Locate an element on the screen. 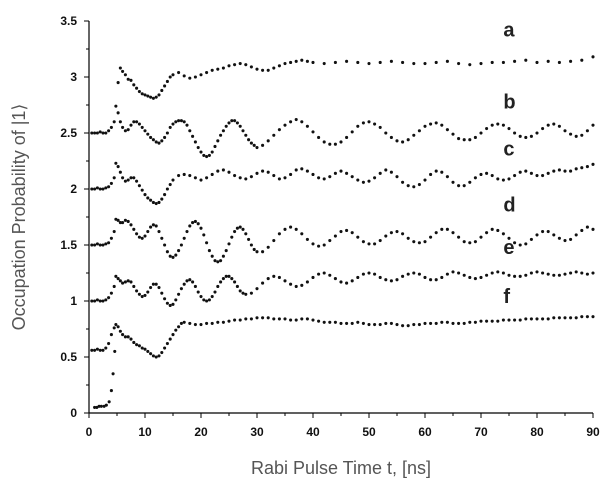  y-tick-label: 0 is located at coordinates (73, 413).